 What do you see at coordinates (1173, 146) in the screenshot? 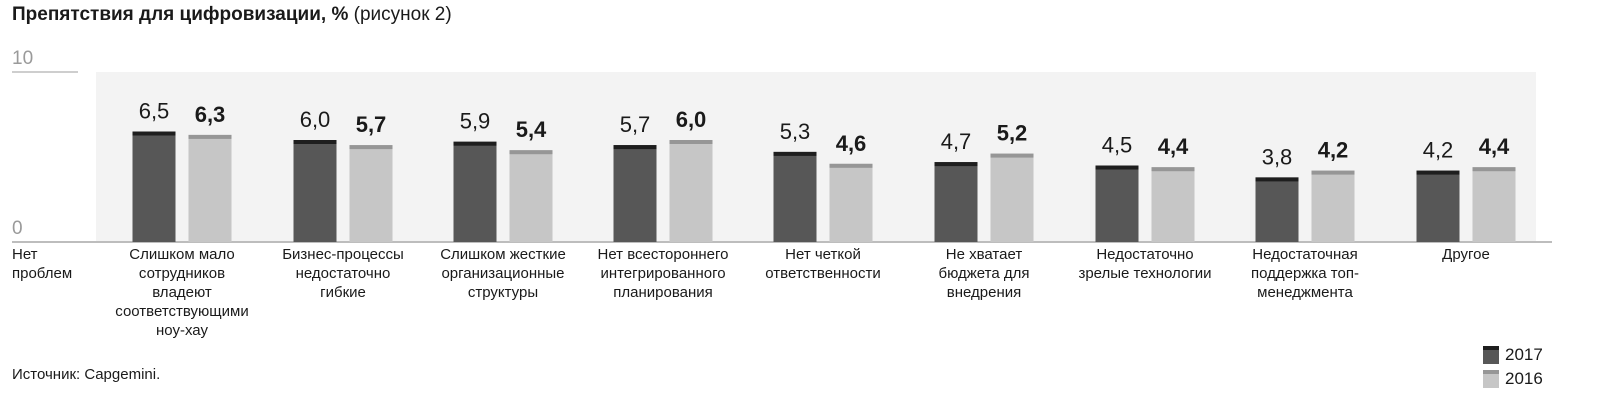
I see `data-label-2016-7: 4,4` at bounding box center [1173, 146].